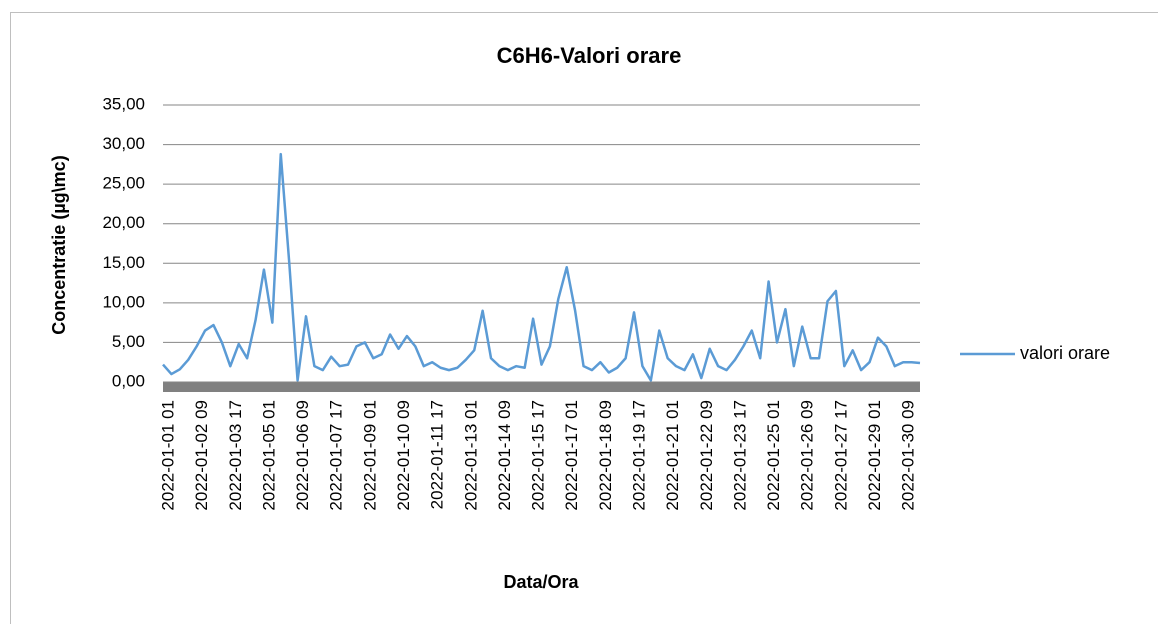 This screenshot has width=1158, height=629. Describe the element at coordinates (840, 455) in the screenshot. I see `x-tick-label: 2022-01-27 17` at that location.